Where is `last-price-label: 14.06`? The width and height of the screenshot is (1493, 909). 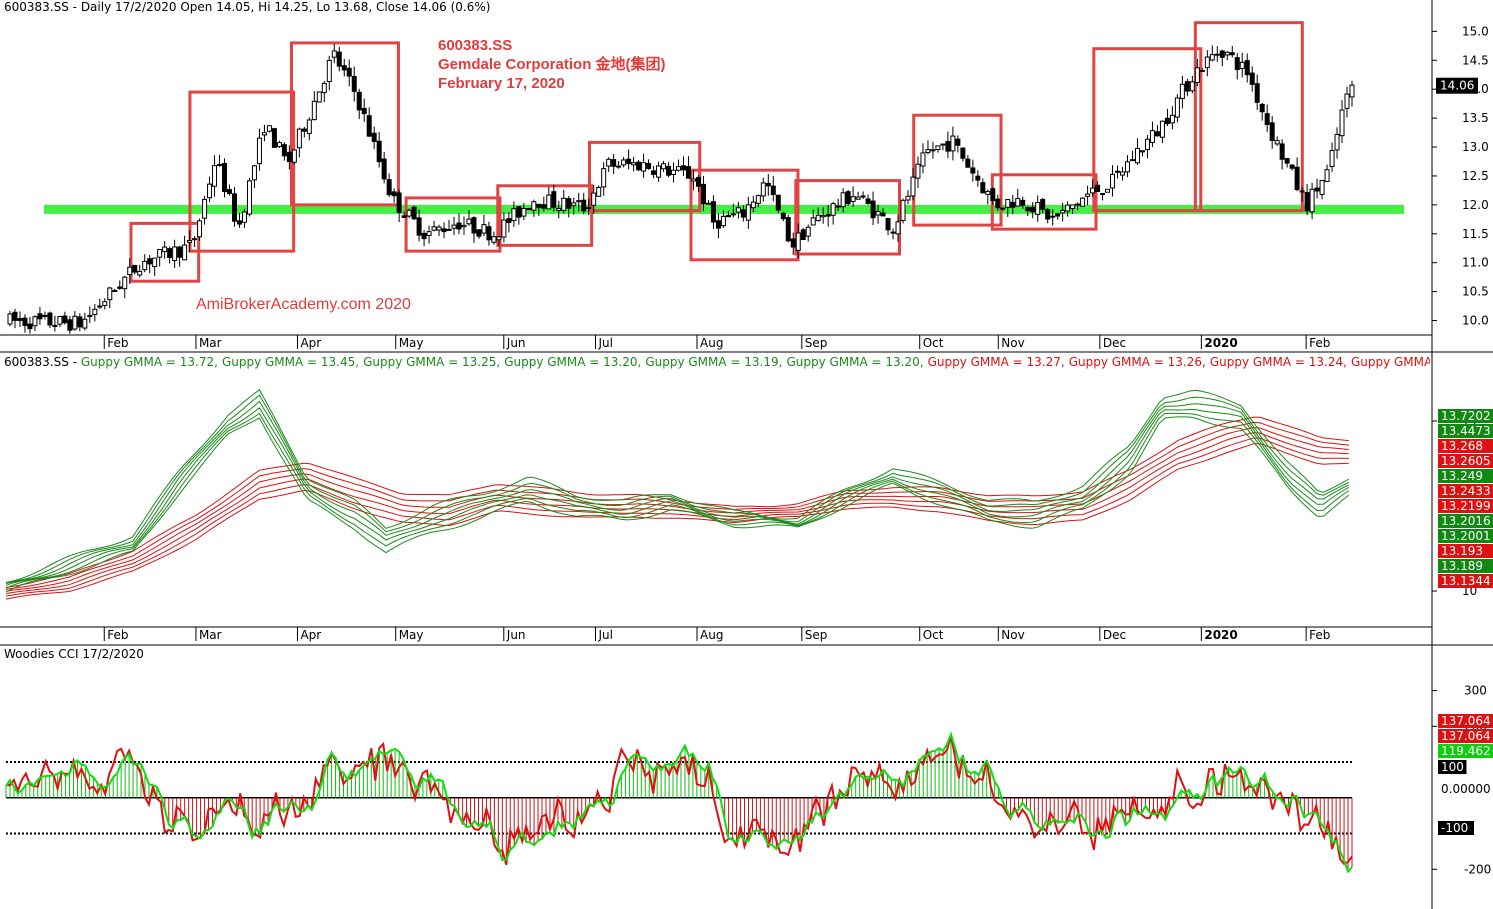 last-price-label: 14.06 is located at coordinates (1457, 86).